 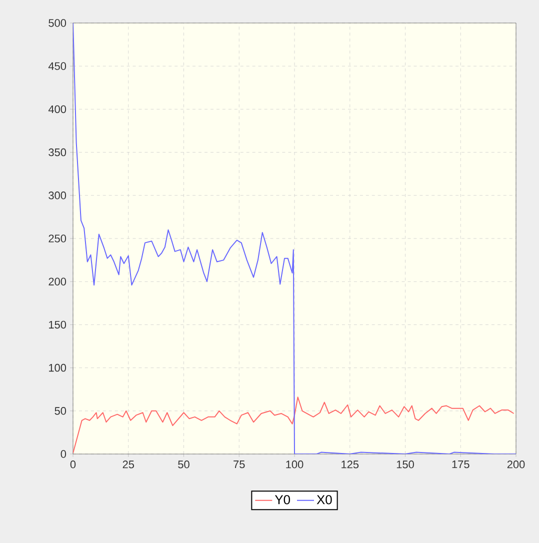 I want to click on y-tick-label: 500, so click(x=57, y=23).